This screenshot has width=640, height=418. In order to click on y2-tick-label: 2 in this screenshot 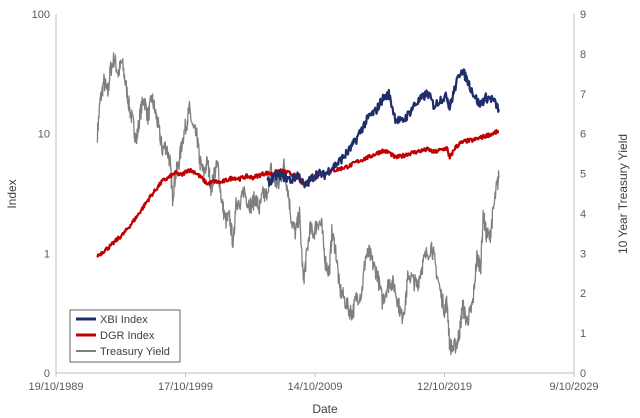, I will do `click(583, 294)`.